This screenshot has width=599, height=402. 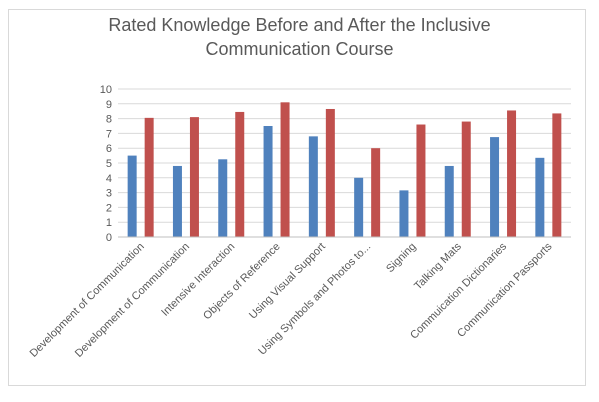 What do you see at coordinates (505, 290) in the screenshot?
I see `x-category-label: Communication Passports` at bounding box center [505, 290].